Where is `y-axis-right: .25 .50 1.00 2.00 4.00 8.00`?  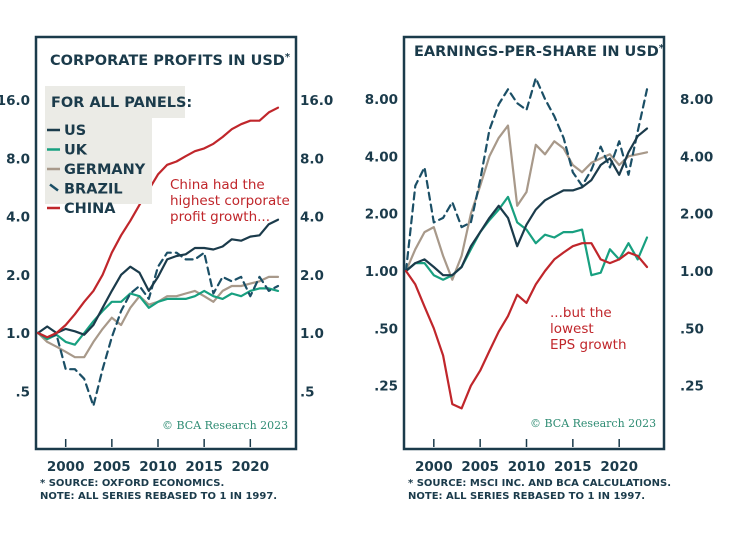 y-axis-right: .25 .50 1.00 2.00 4.00 8.00 is located at coordinates (696, 243).